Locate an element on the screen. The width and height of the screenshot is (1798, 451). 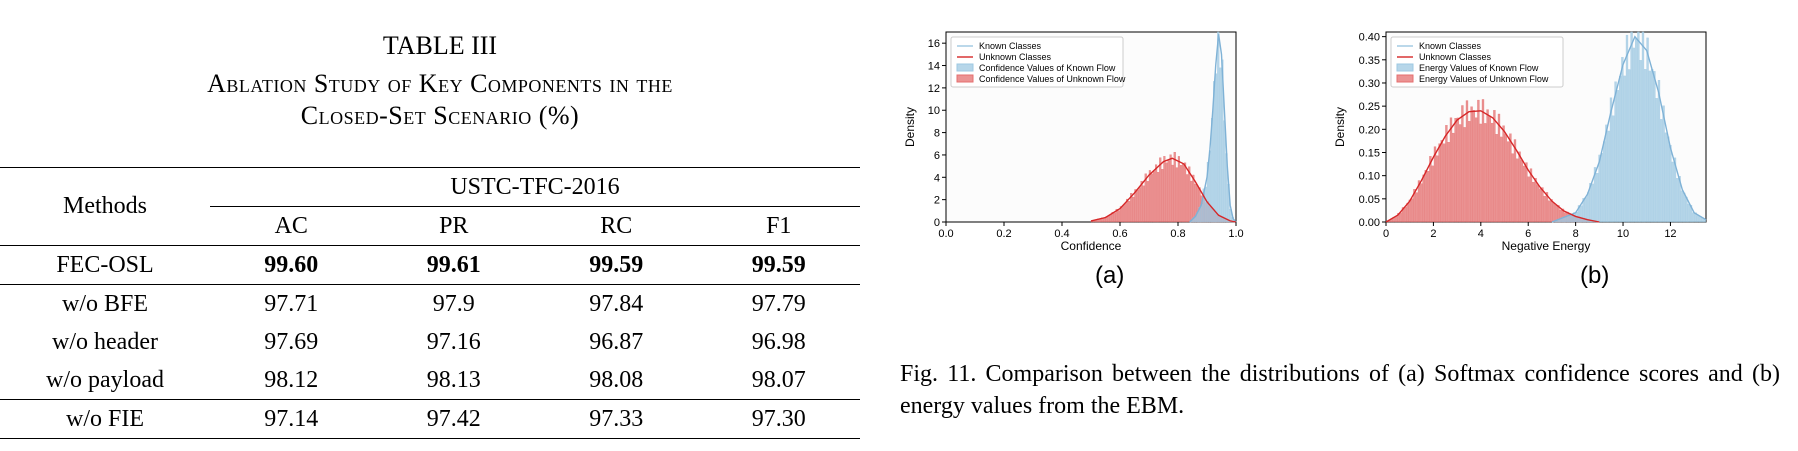
method-cell: w/o BFE is located at coordinates (104, 303).